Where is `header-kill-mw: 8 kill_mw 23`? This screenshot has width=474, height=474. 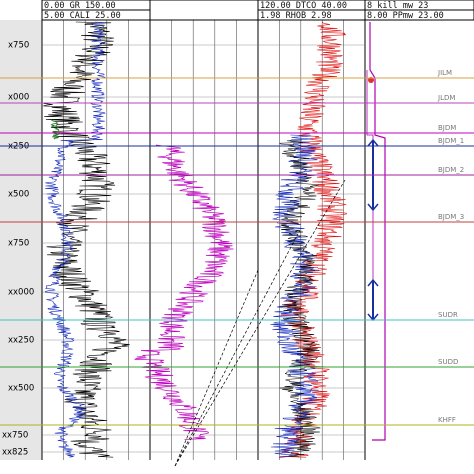
header-kill-mw: 8 kill_mw 23 is located at coordinates (397, 6).